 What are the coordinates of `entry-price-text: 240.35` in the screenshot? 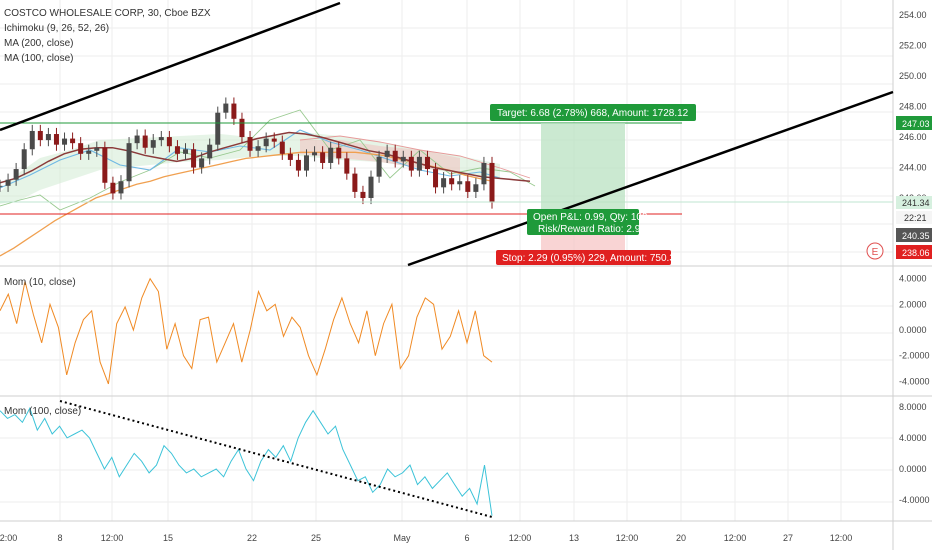 It's located at (916, 236).